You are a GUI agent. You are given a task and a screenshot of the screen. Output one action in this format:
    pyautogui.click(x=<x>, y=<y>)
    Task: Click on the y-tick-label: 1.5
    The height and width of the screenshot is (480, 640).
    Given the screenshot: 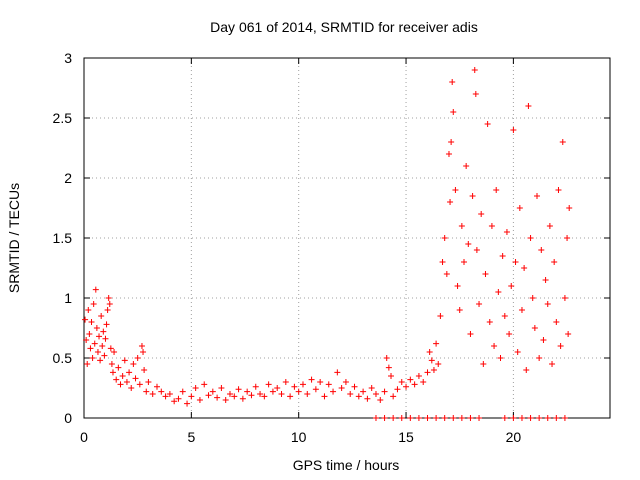 What is the action you would take?
    pyautogui.click(x=63, y=238)
    